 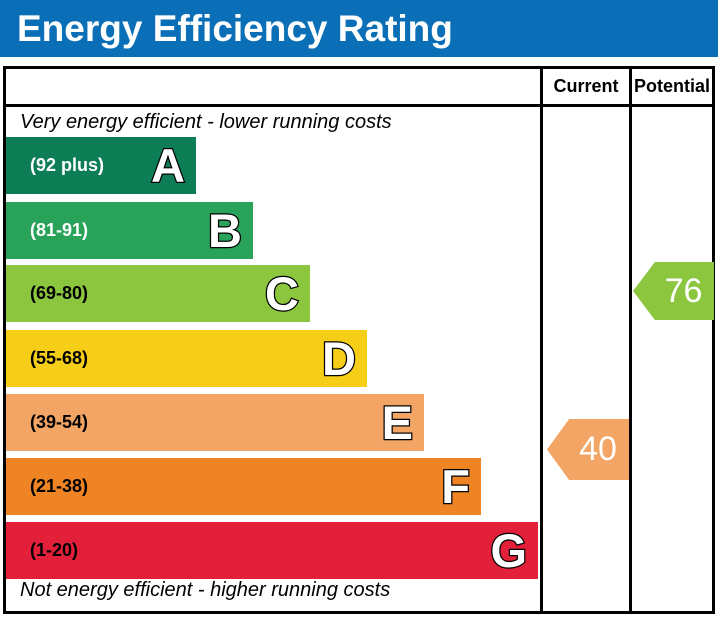 I want to click on band-letter: E, so click(x=397, y=422).